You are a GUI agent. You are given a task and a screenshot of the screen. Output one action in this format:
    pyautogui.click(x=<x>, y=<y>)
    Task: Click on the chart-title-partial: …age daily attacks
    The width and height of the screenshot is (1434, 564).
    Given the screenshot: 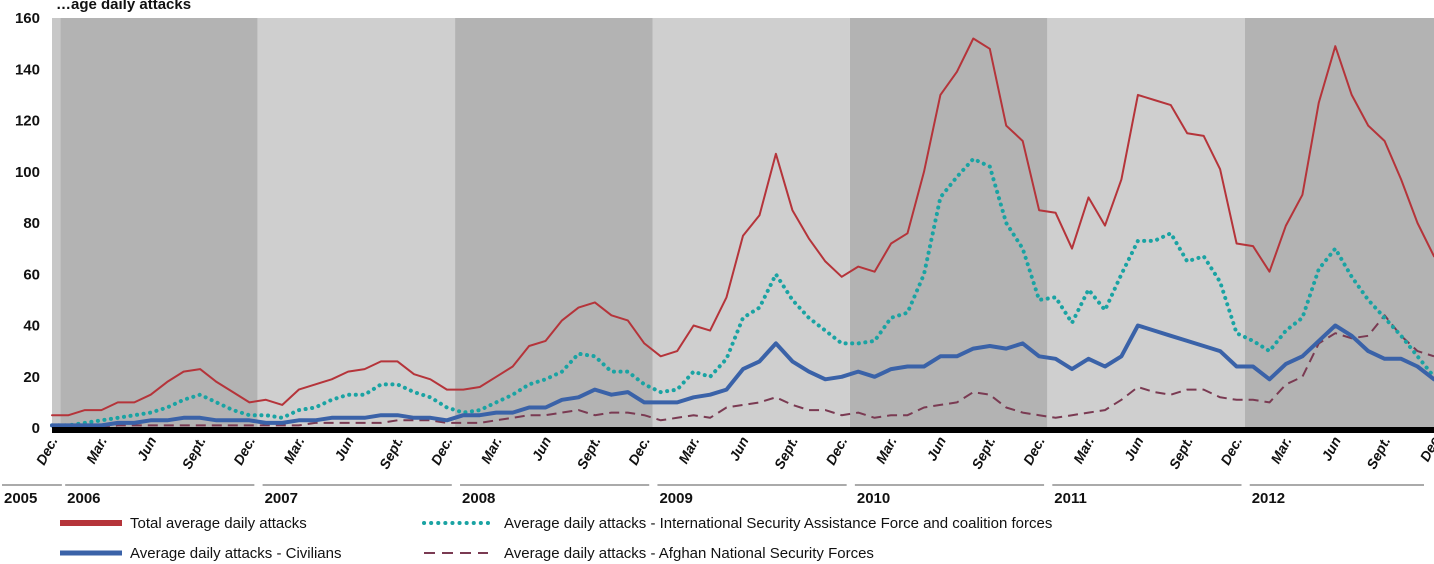 What is the action you would take?
    pyautogui.click(x=123, y=6)
    